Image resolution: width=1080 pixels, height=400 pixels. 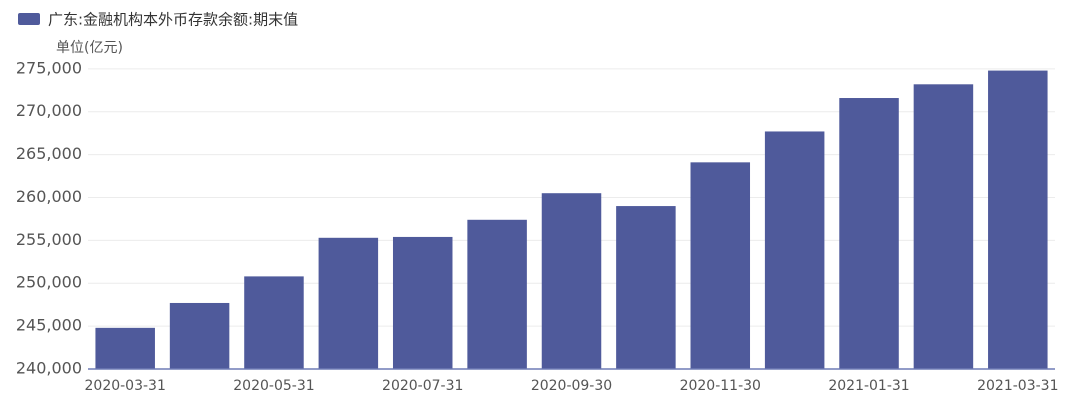 I want to click on y-tick-label: 260,000, so click(x=49, y=196).